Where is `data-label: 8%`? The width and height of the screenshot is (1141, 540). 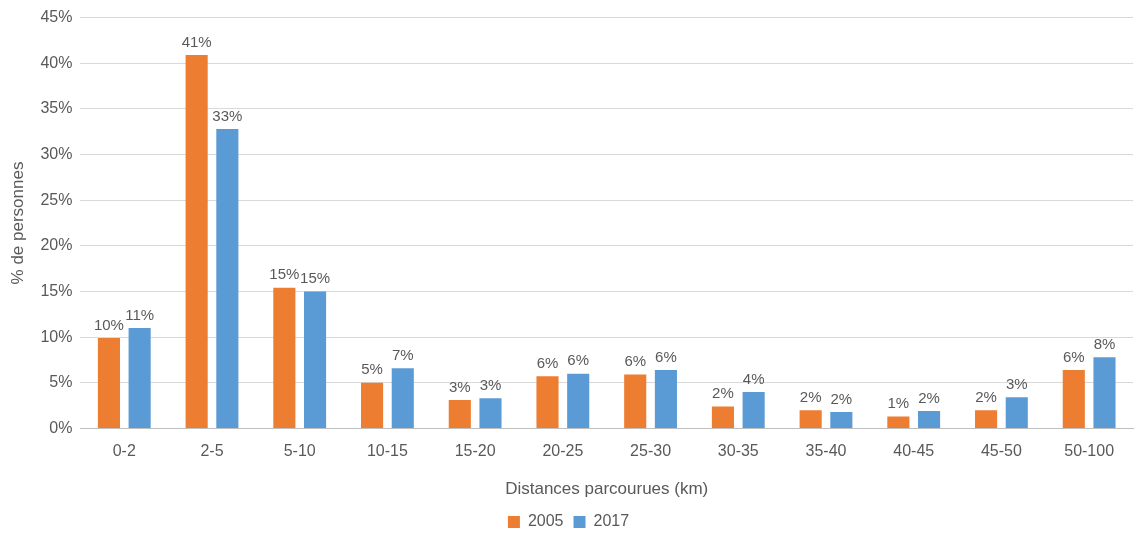 data-label: 8% is located at coordinates (1104, 343).